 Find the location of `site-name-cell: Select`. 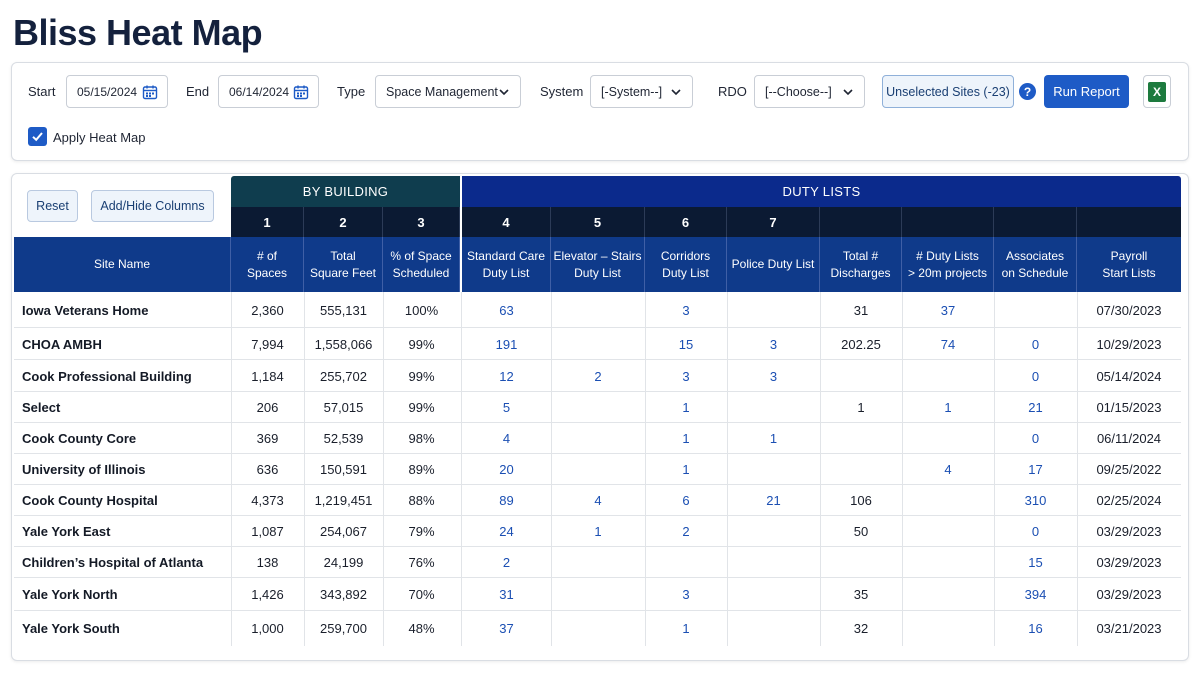

site-name-cell: Select is located at coordinates (41, 407).